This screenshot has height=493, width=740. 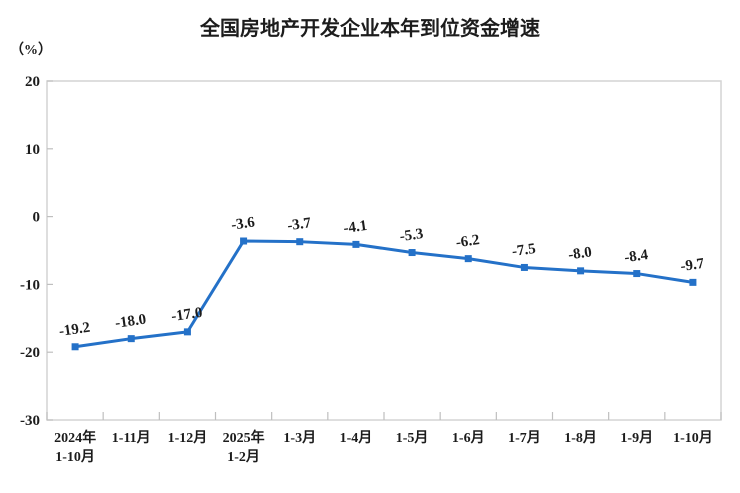 I want to click on data-point-label: -19.2, so click(x=74, y=330).